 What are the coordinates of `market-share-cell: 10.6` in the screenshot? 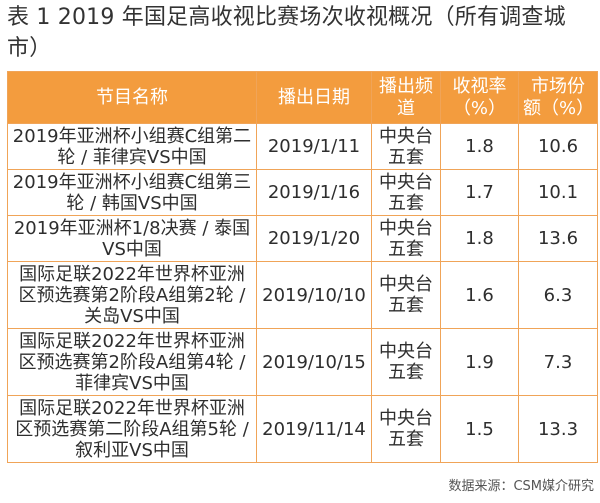 It's located at (558, 146).